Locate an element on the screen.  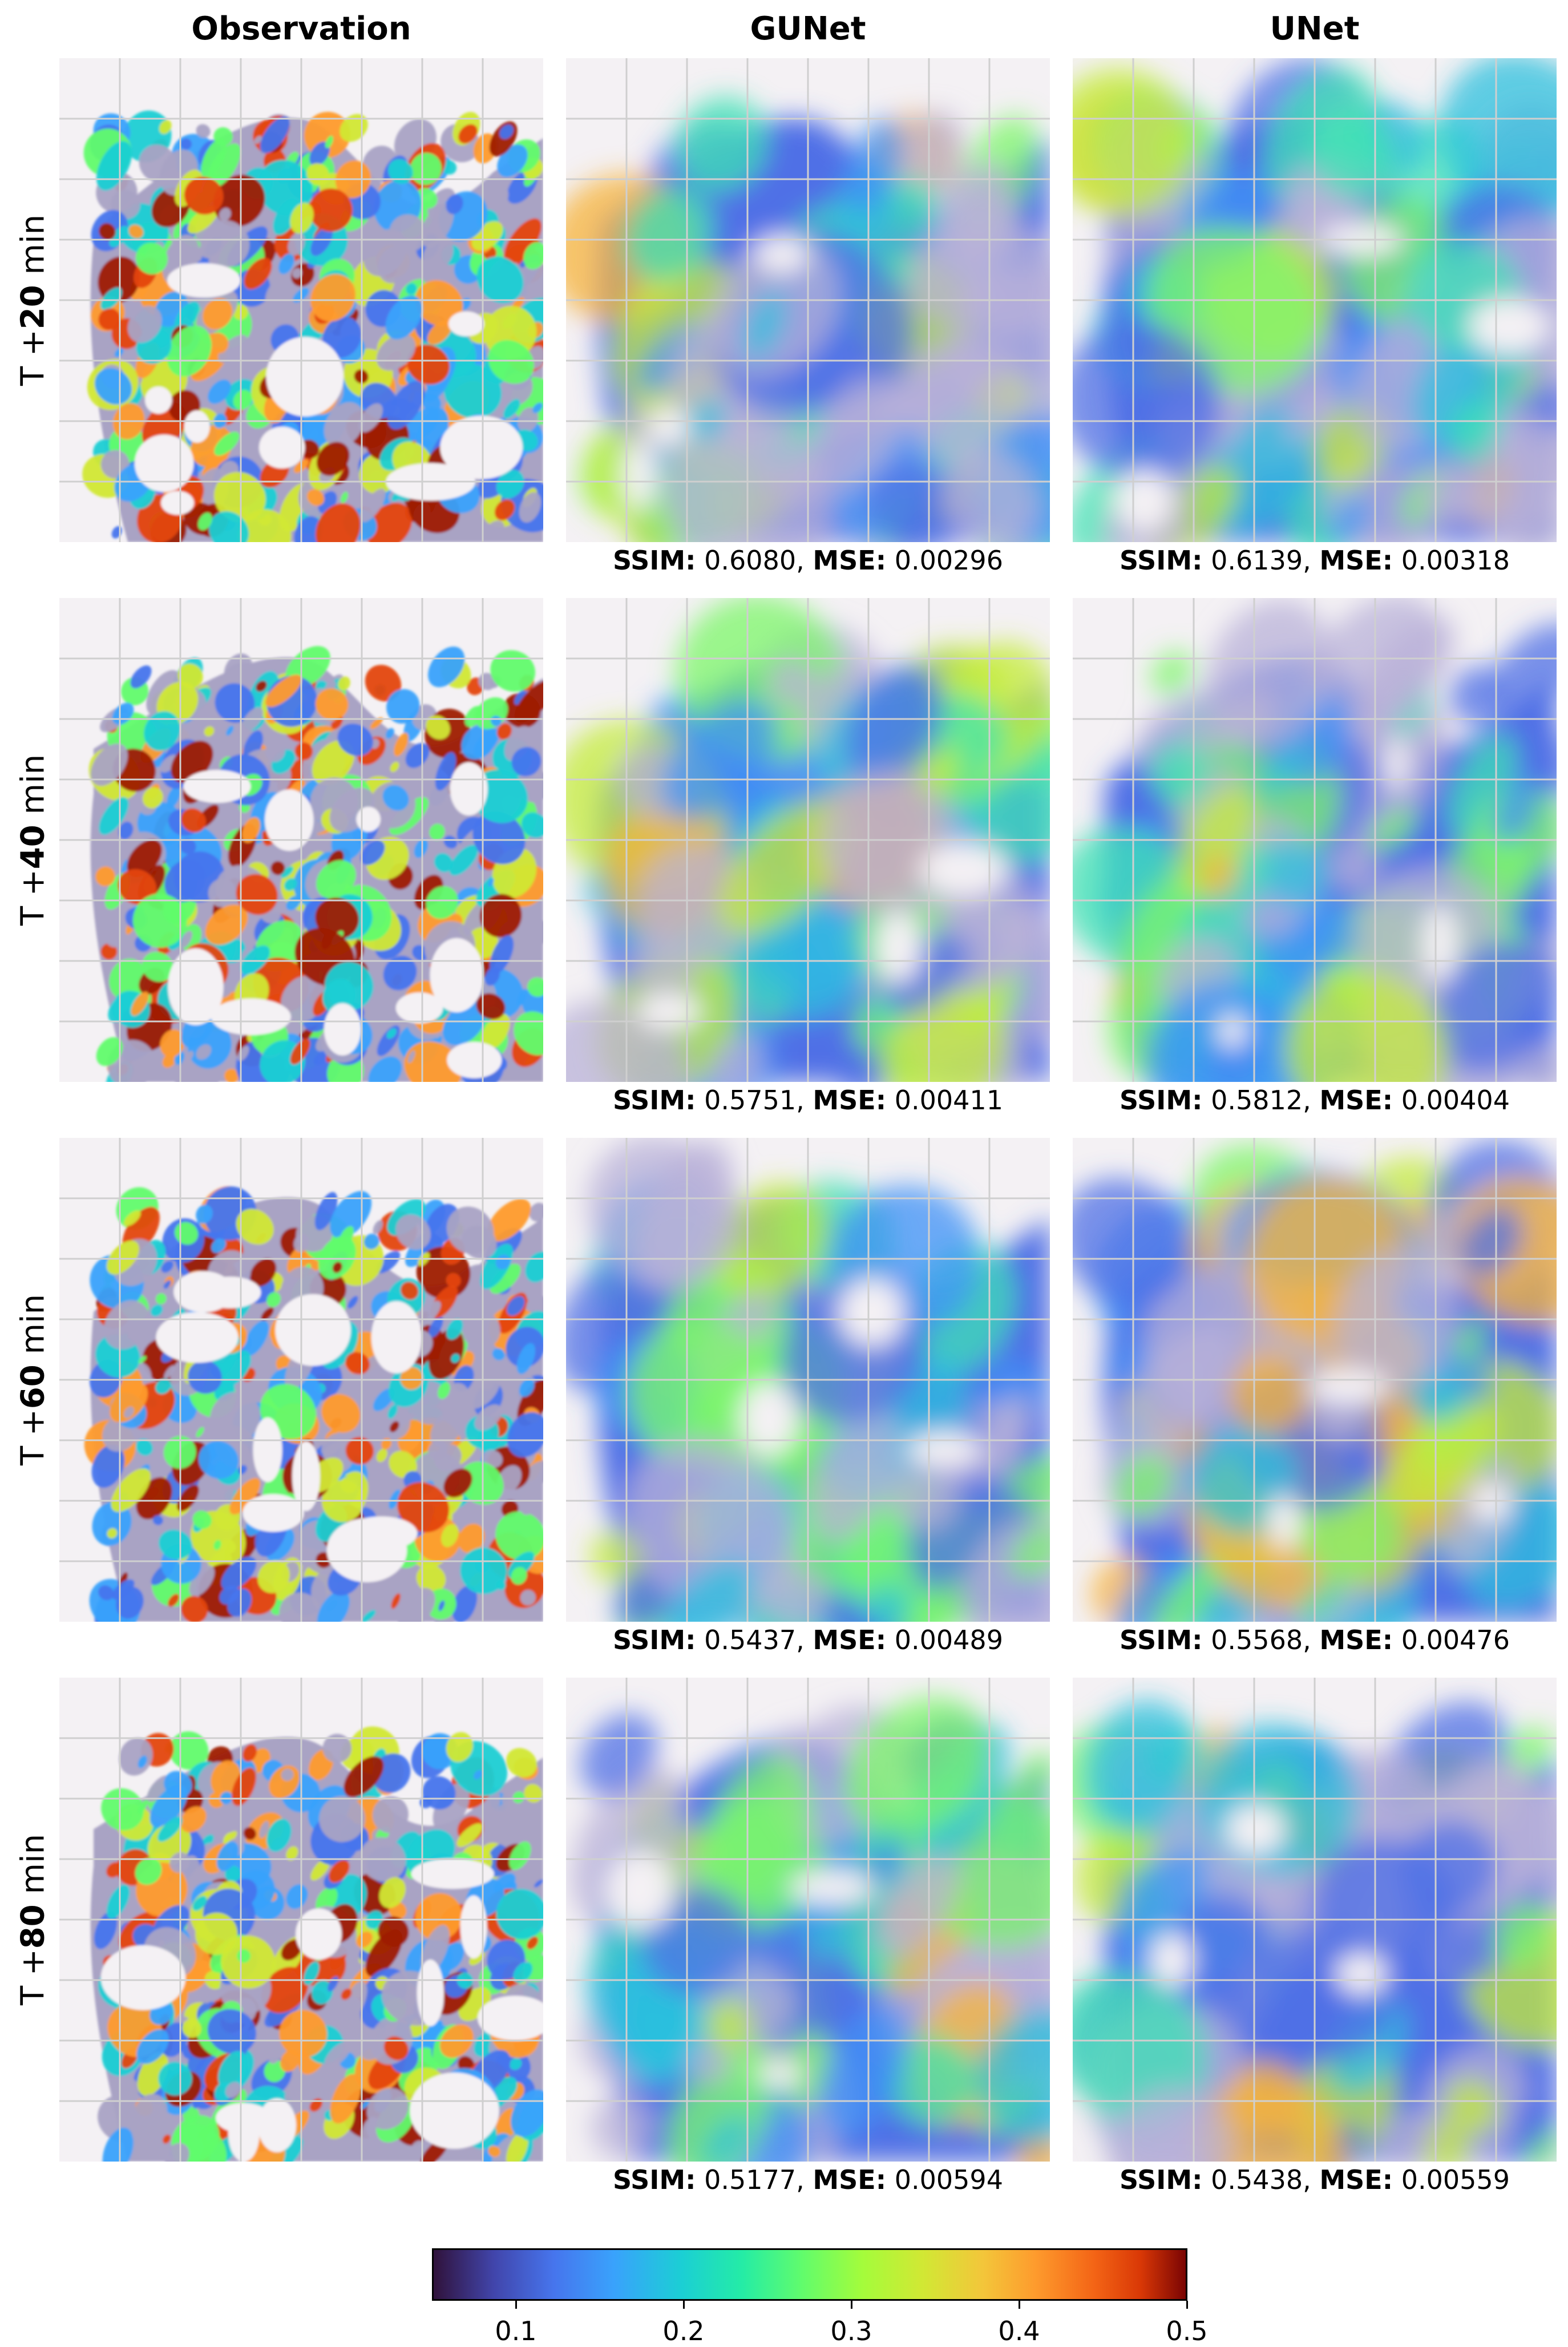
metric-unet-t20: SSIM: 0.6139, MSE: 0.00318 is located at coordinates (1315, 560).